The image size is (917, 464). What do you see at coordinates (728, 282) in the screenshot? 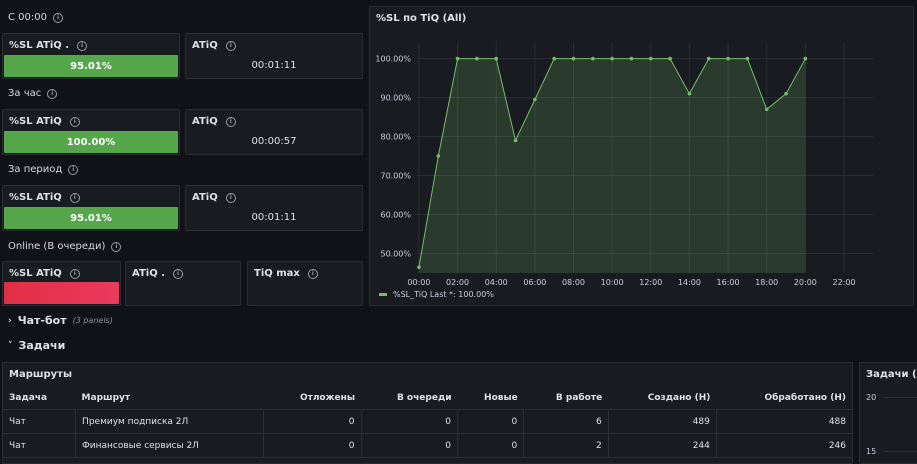
I see `x-tick-label: 16:00` at bounding box center [728, 282].